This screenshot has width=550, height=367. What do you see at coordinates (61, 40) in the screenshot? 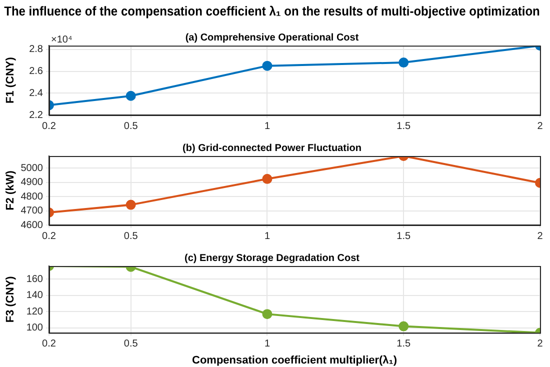
I see `text: ×10⁴` at bounding box center [61, 40].